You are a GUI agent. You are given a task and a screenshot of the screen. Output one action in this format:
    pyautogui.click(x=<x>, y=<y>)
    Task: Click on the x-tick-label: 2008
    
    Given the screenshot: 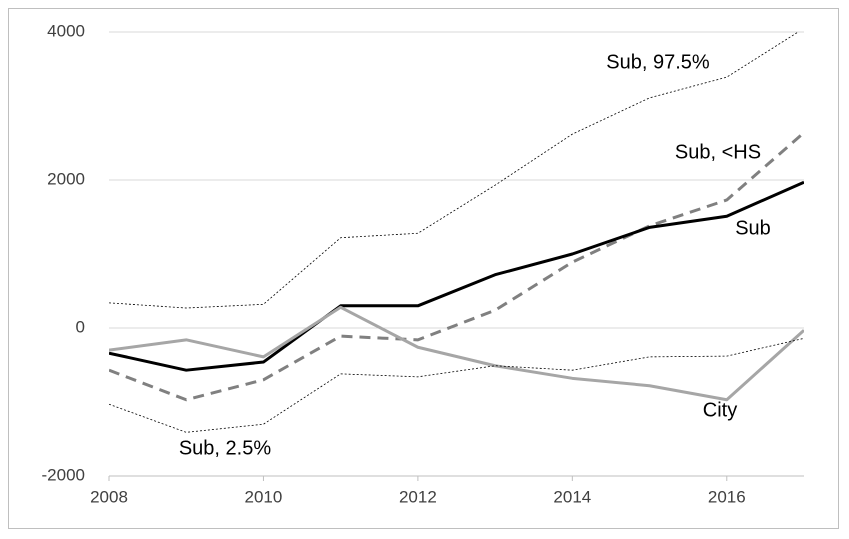 What is the action you would take?
    pyautogui.click(x=109, y=496)
    